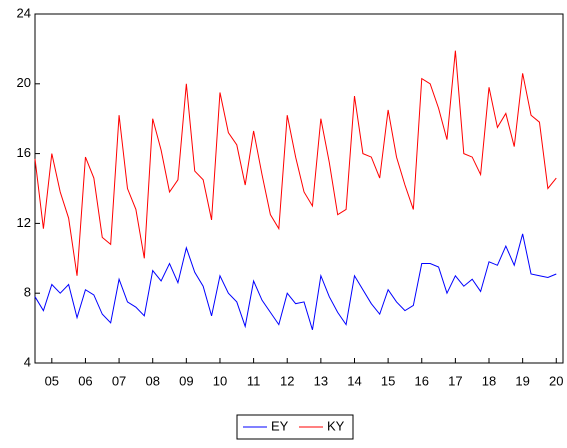  Describe the element at coordinates (287, 380) in the screenshot. I see `x-tick-label: 12` at that location.